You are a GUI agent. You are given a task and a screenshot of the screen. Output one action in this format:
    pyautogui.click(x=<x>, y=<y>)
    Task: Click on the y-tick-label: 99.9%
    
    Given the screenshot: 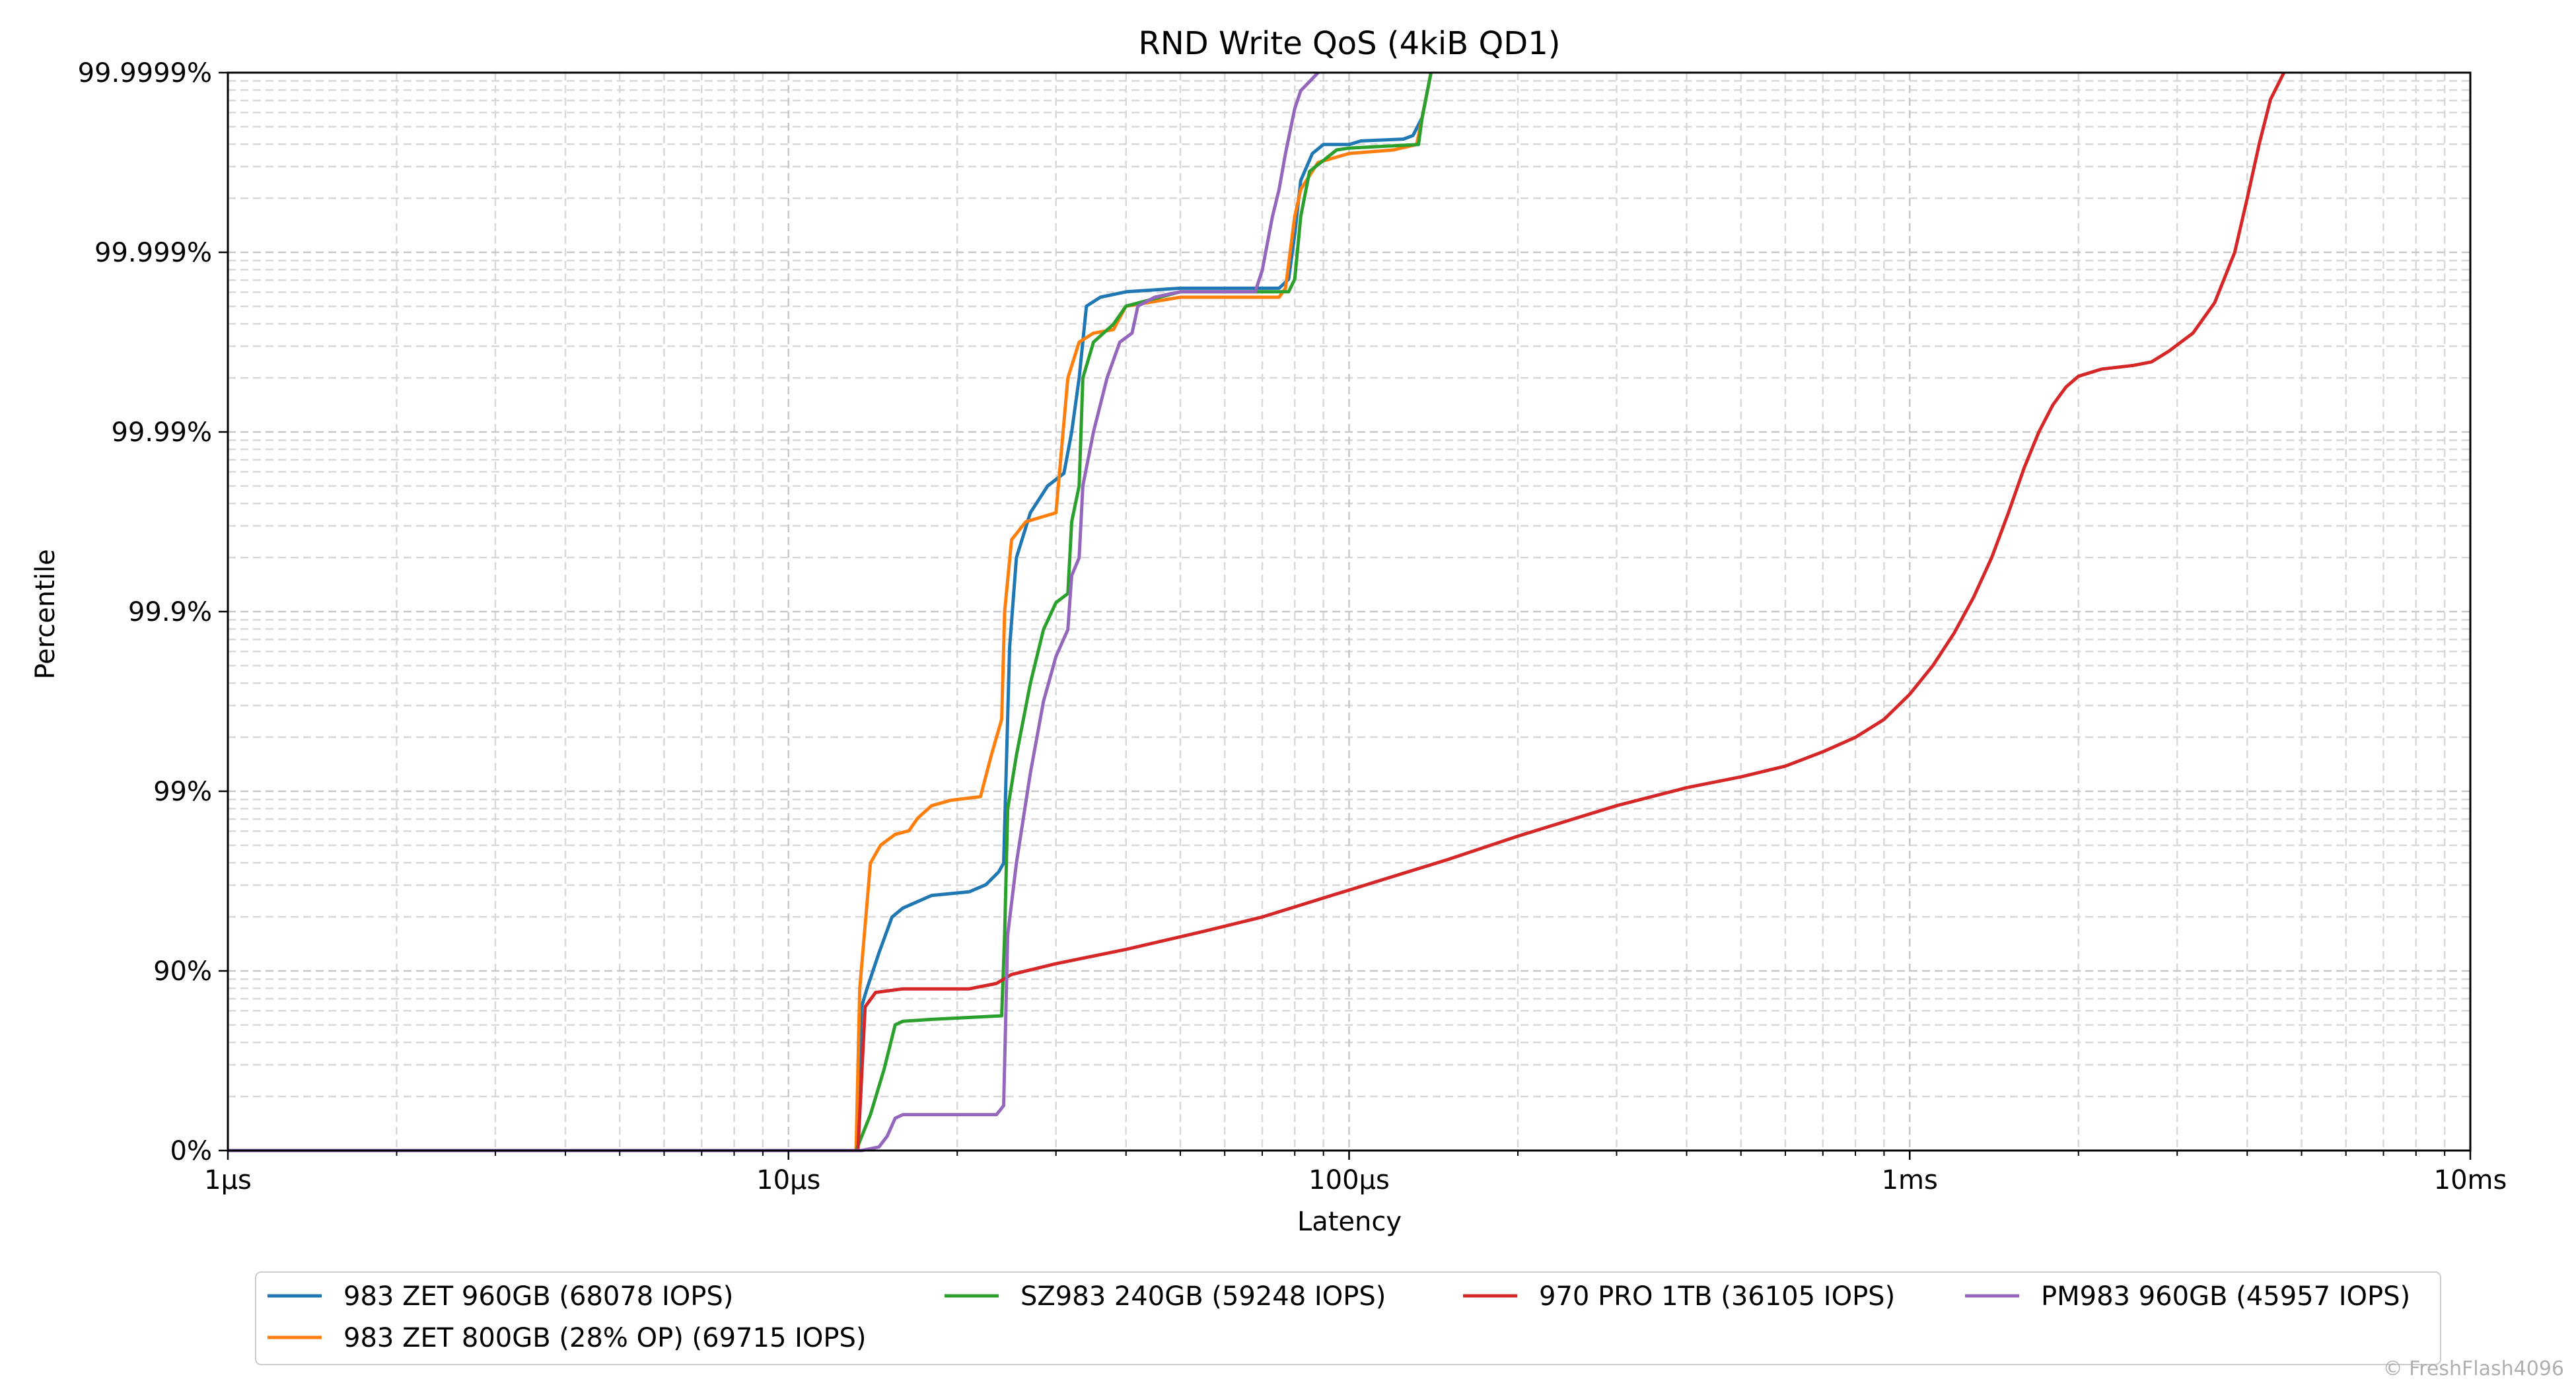 What is the action you would take?
    pyautogui.click(x=170, y=612)
    